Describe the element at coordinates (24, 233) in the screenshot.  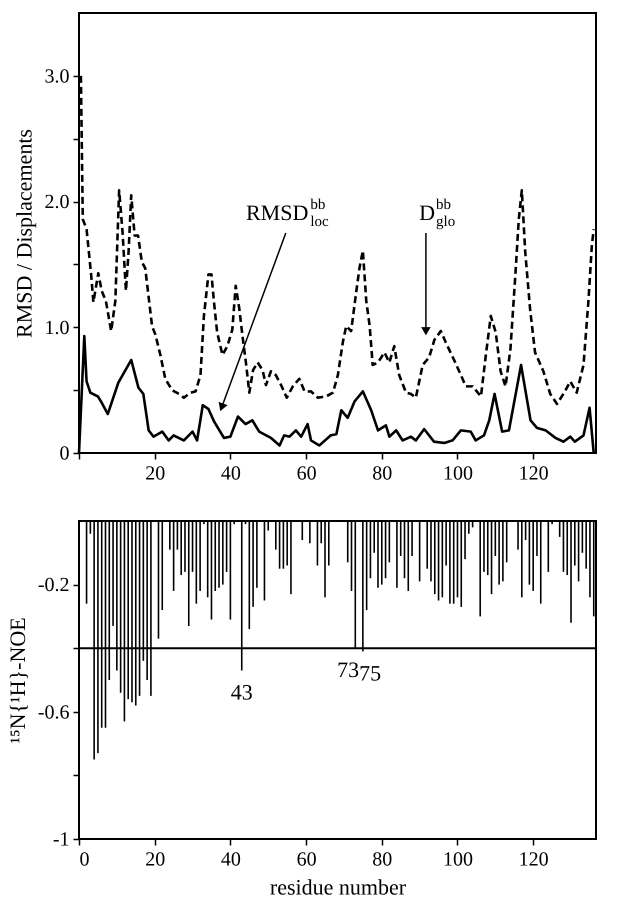
I see `y-axis-title: RMSD / Displacements` at that location.